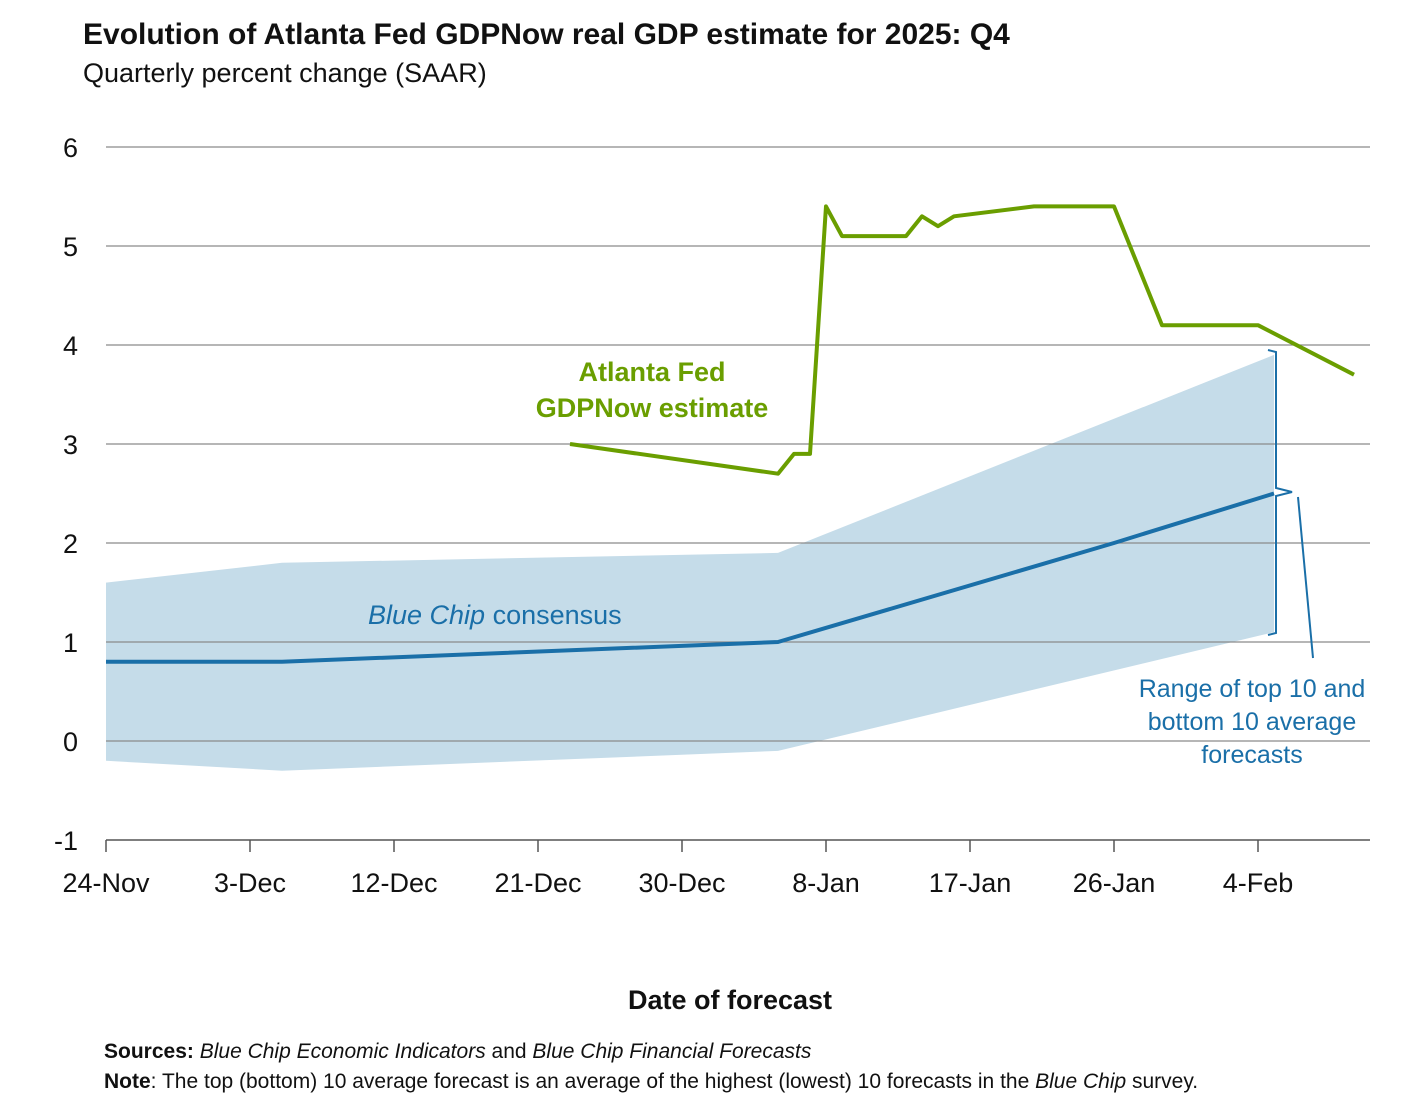  What do you see at coordinates (285, 73) in the screenshot?
I see `chart-subtitle: Quarterly percent change (SAAR)` at bounding box center [285, 73].